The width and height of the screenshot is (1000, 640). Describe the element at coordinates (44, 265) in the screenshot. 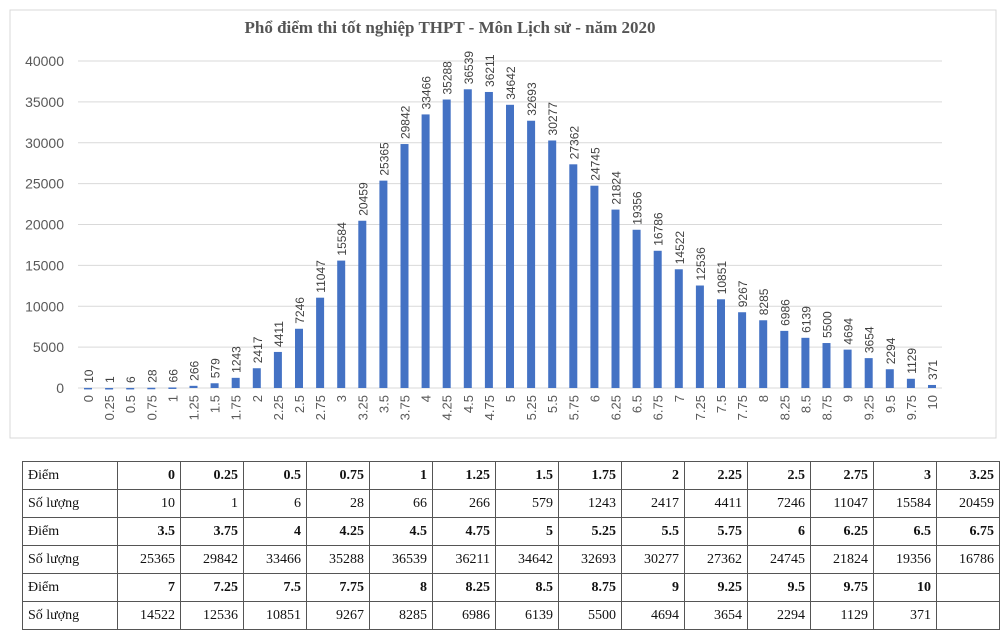

I see `y-tick-label: 15000` at that location.